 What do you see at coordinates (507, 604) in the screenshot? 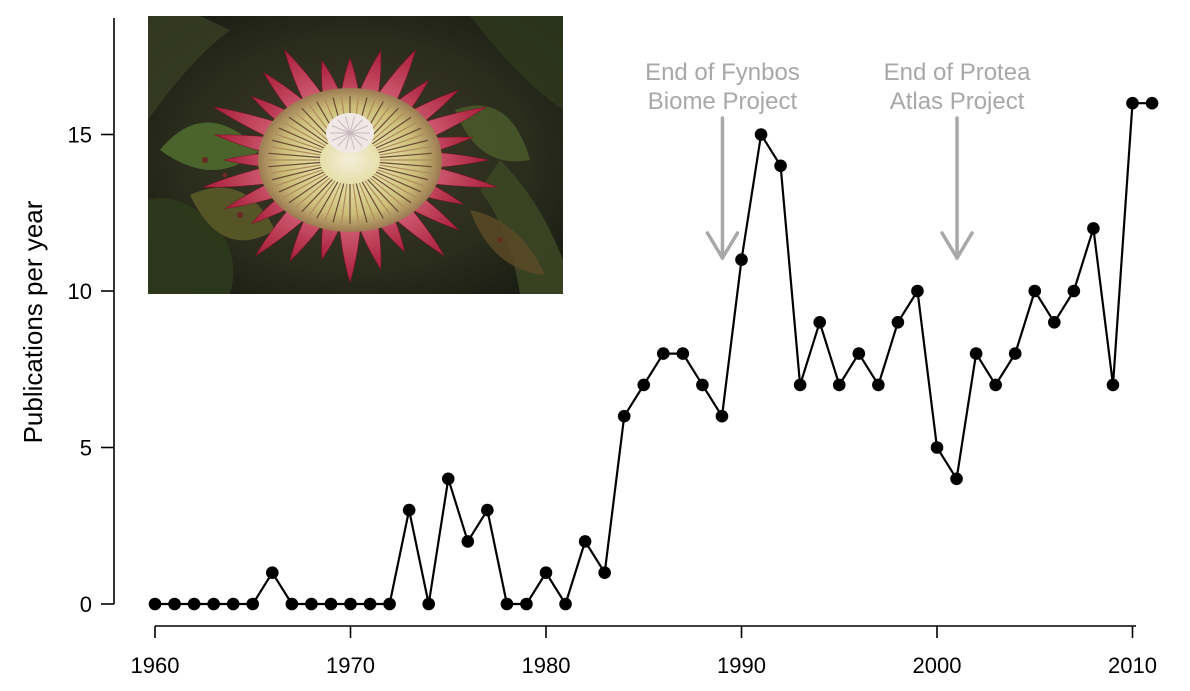
I see `data-point-1978` at bounding box center [507, 604].